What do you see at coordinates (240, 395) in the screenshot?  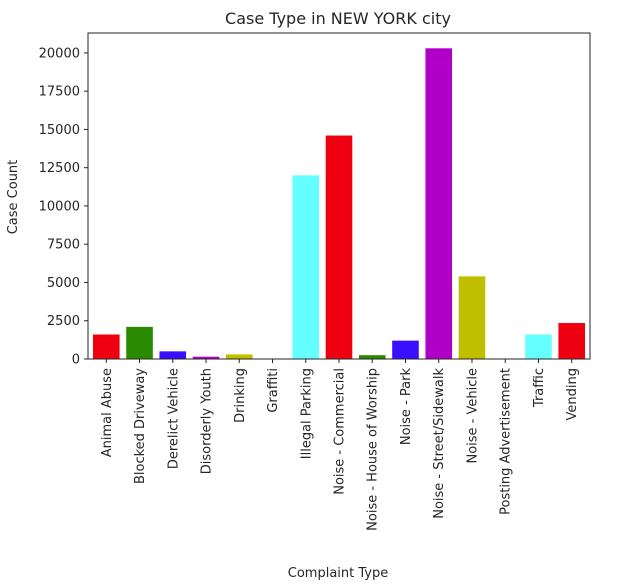 I see `x-tick-label: Drinking` at bounding box center [240, 395].